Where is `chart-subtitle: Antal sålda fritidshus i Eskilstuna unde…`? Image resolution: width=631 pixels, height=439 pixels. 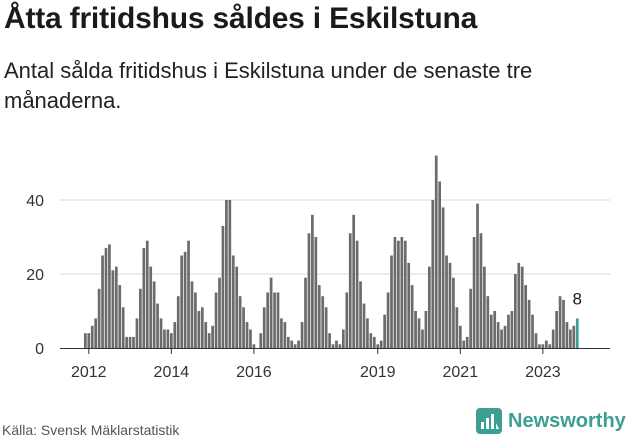
chart-subtitle: Antal sålda fritidshus i Eskilstuna unde… is located at coordinates (268, 85).